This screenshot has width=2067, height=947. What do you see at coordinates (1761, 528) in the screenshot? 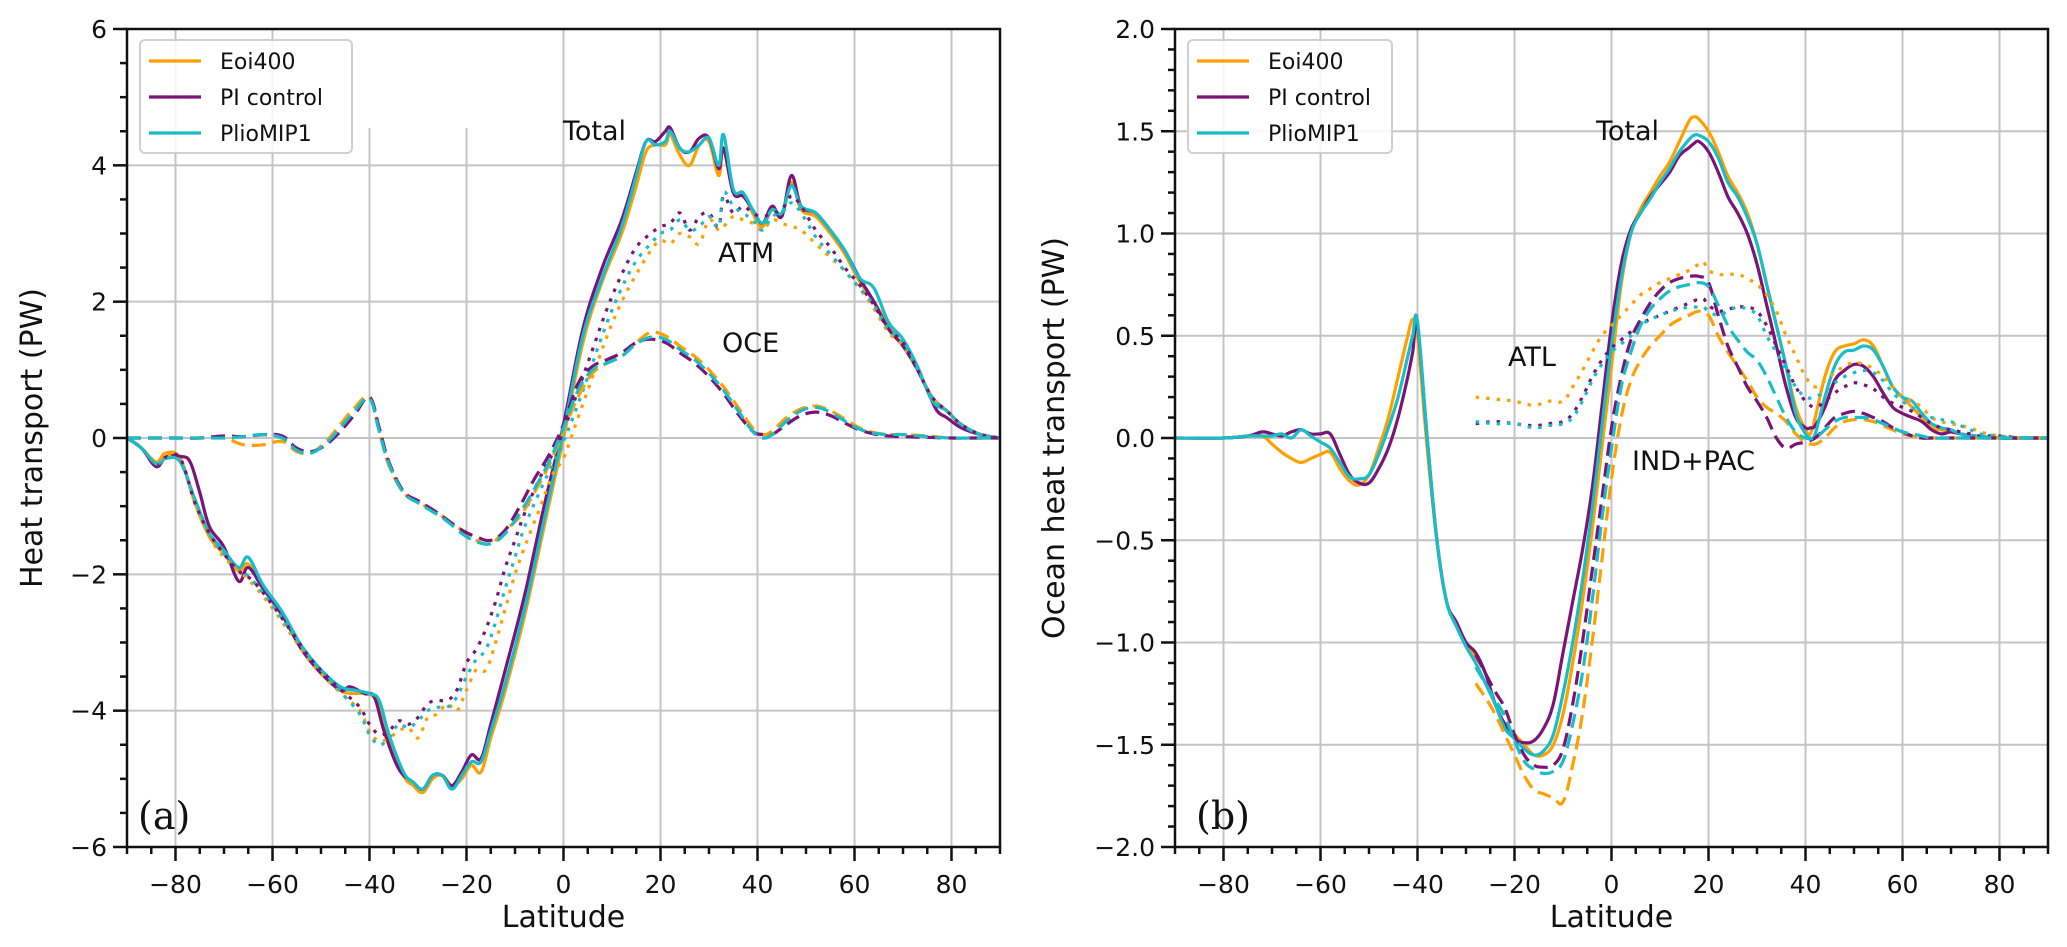
I see `series-ind-pac-pliomip1` at bounding box center [1761, 528].